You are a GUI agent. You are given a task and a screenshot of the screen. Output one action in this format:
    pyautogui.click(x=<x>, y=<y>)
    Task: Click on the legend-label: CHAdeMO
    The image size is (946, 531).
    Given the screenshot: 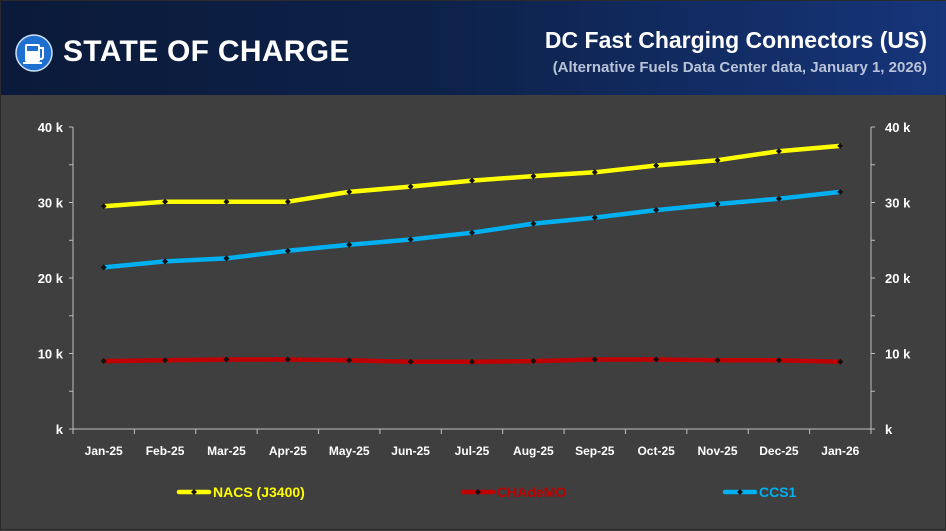 What is the action you would take?
    pyautogui.click(x=531, y=492)
    